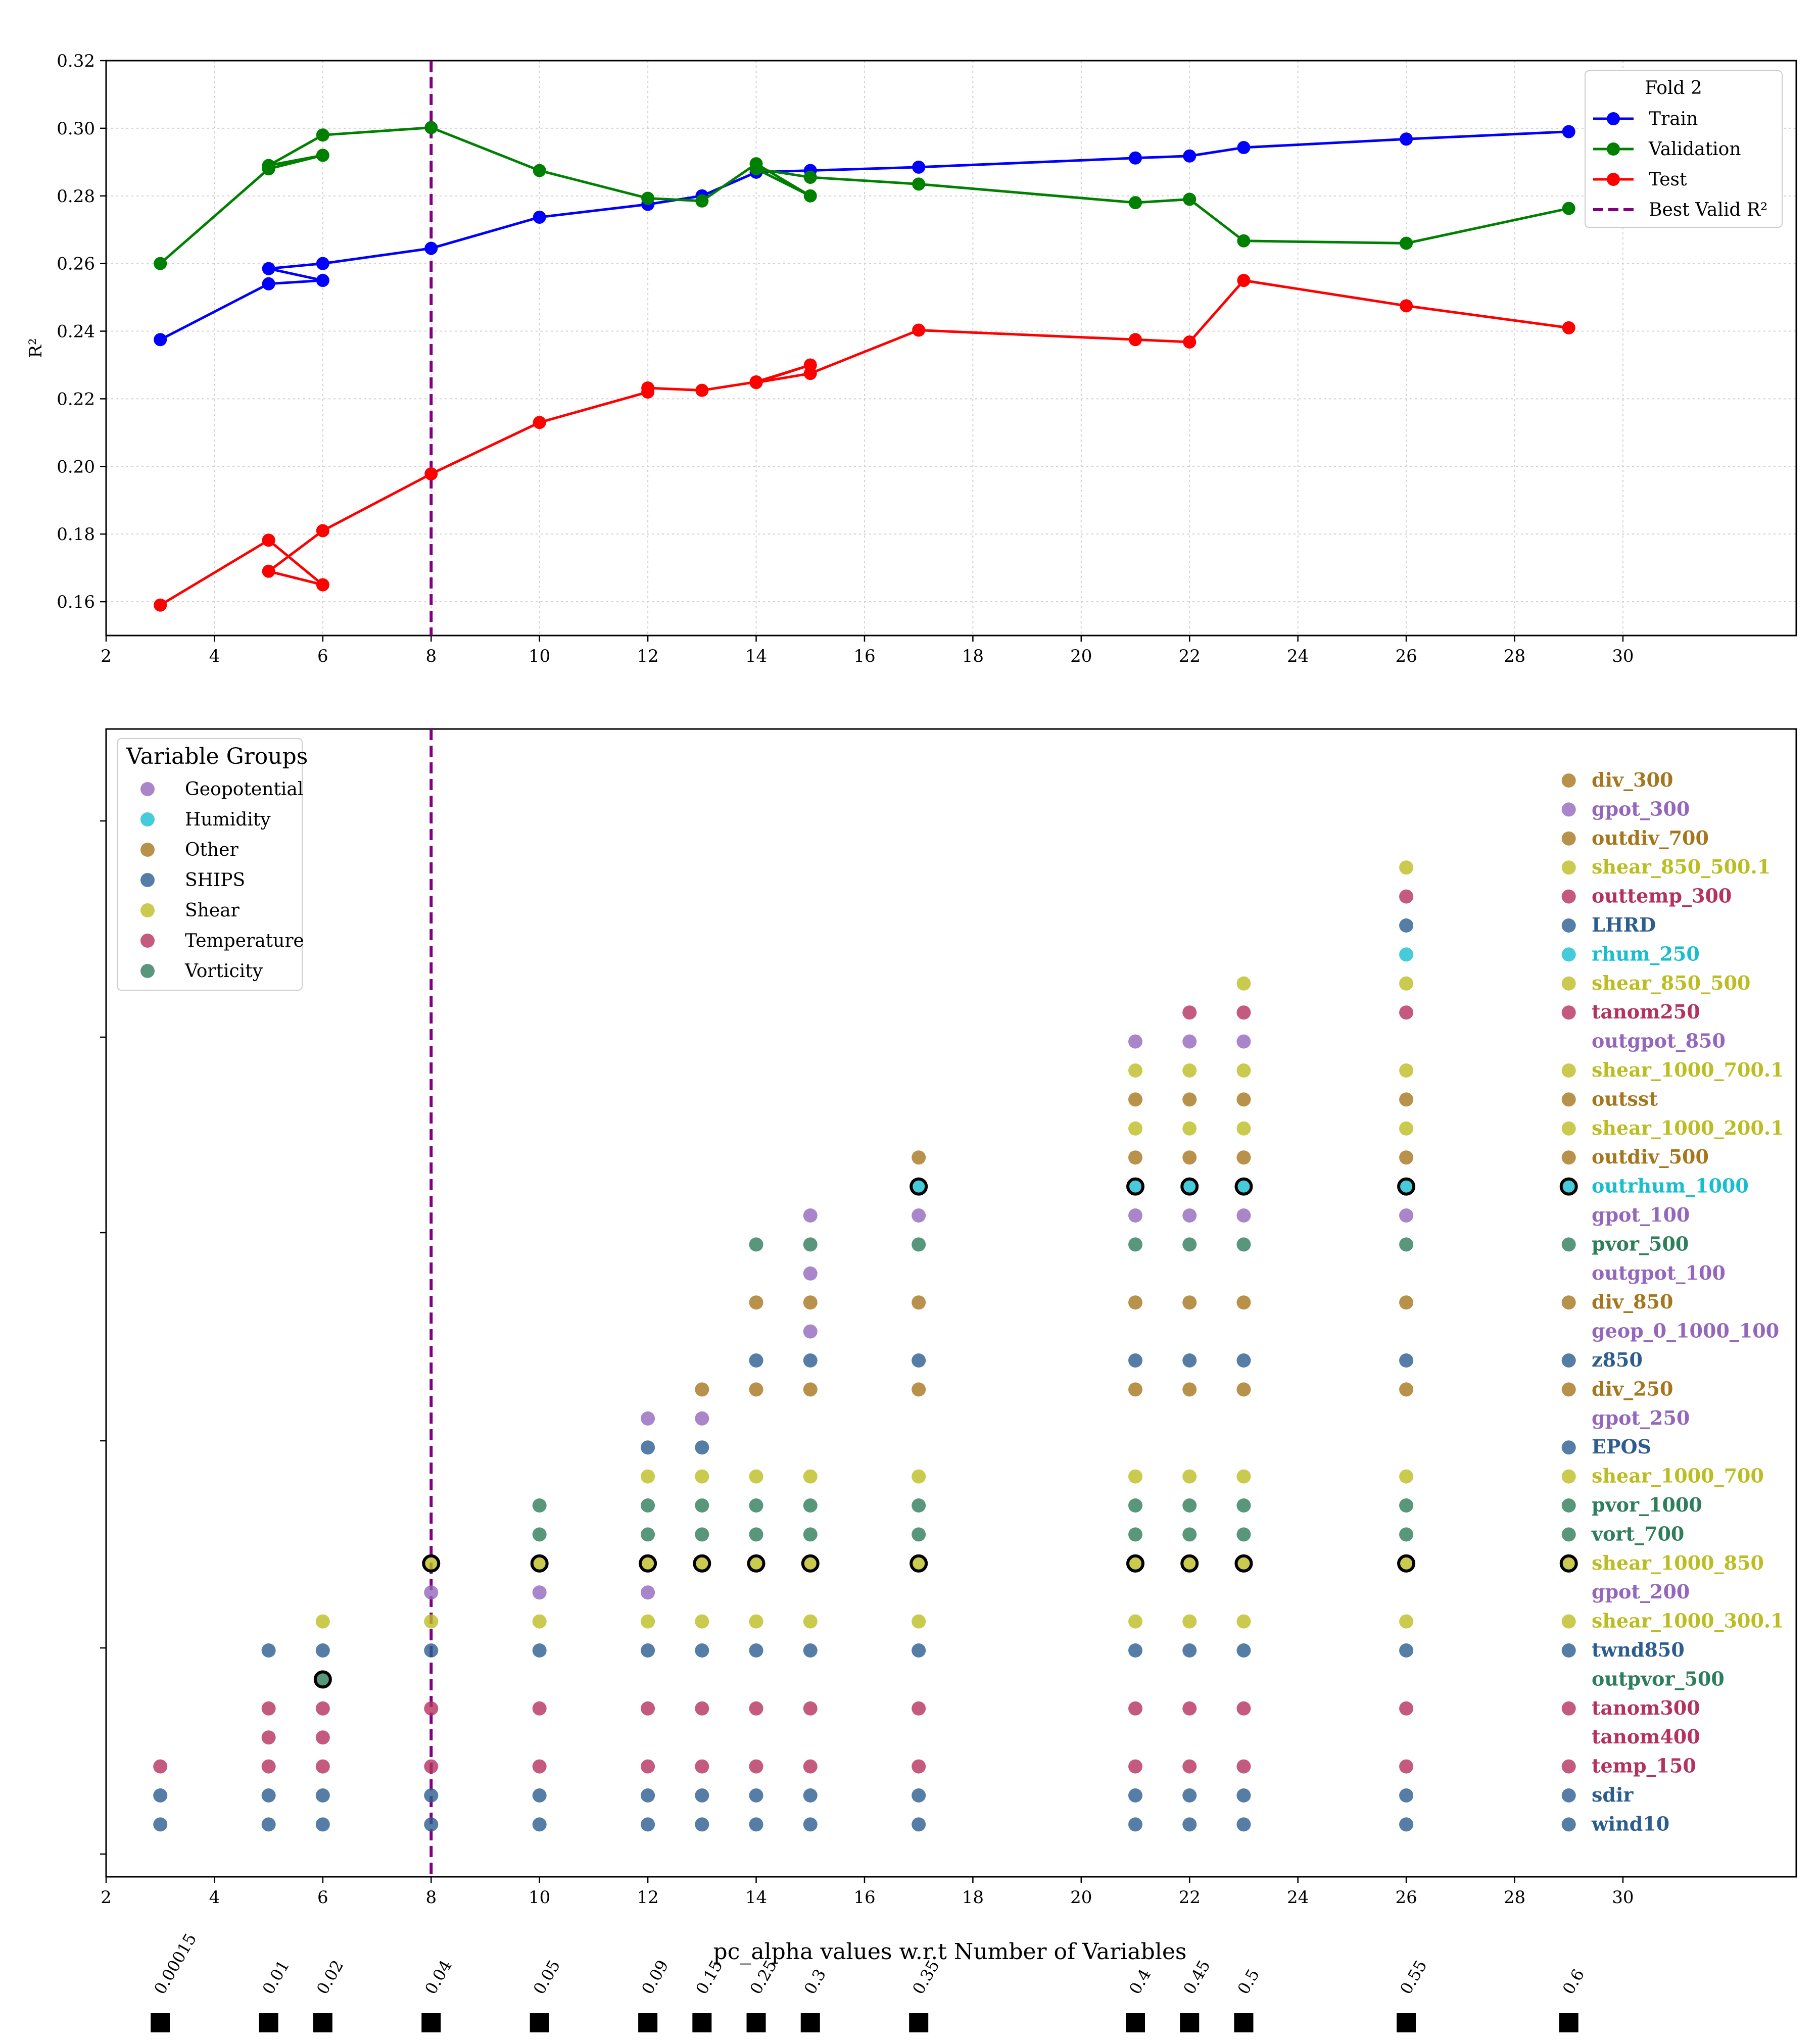 The width and height of the screenshot is (1818, 2044). I want to click on y-axis-label: R², so click(36, 348).